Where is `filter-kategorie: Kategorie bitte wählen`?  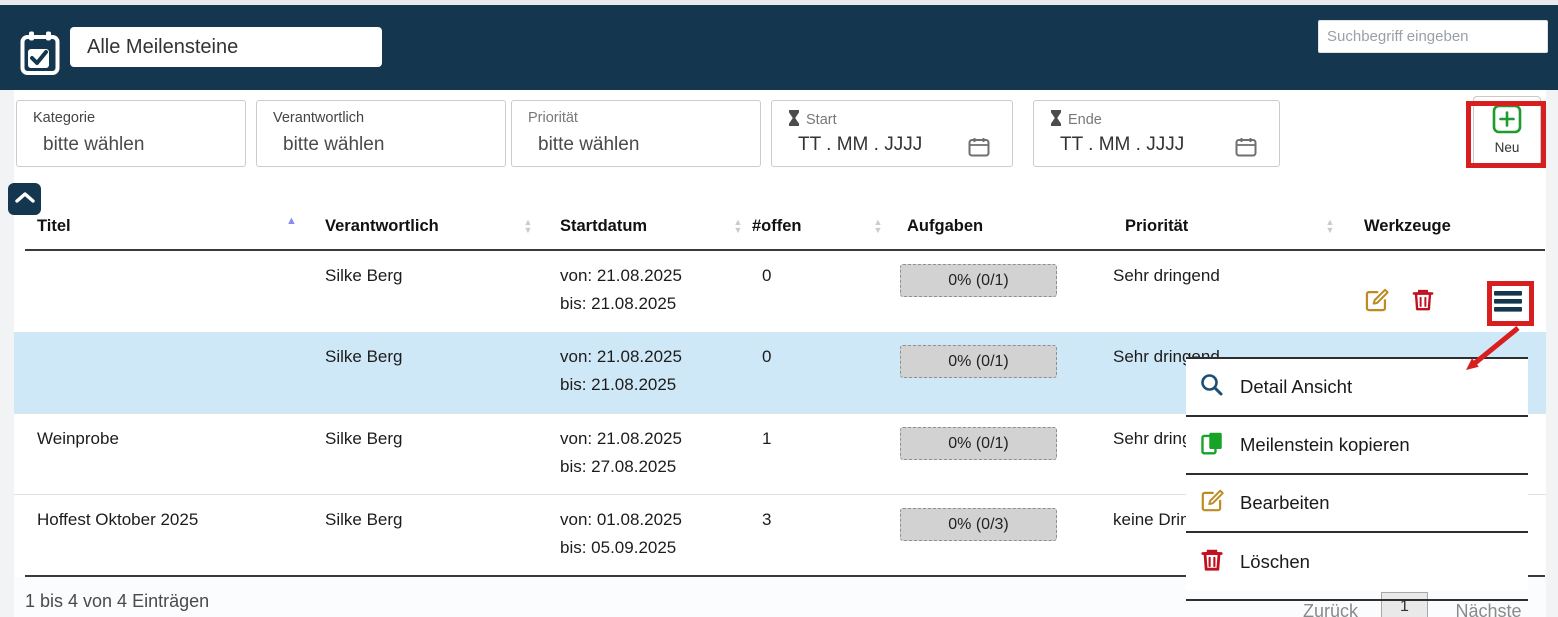
filter-kategorie: Kategorie bitte wählen is located at coordinates (131, 133).